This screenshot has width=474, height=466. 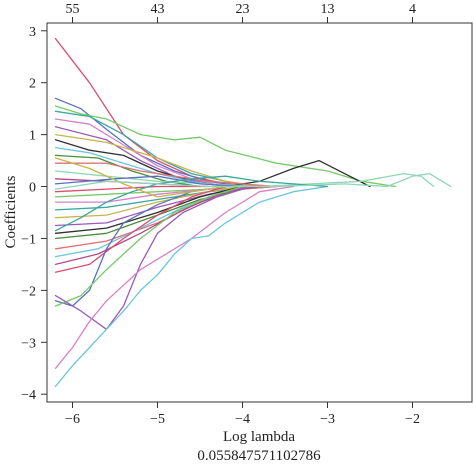 What do you see at coordinates (412, 419) in the screenshot?
I see `x-tick-label: −2` at bounding box center [412, 419].